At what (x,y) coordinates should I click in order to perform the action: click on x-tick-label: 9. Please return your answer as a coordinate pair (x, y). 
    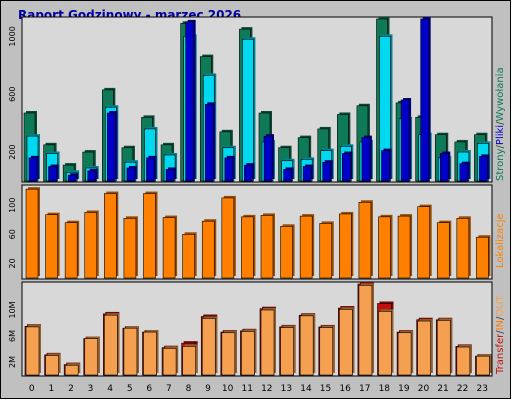
    Looking at the image, I should click on (208, 389).